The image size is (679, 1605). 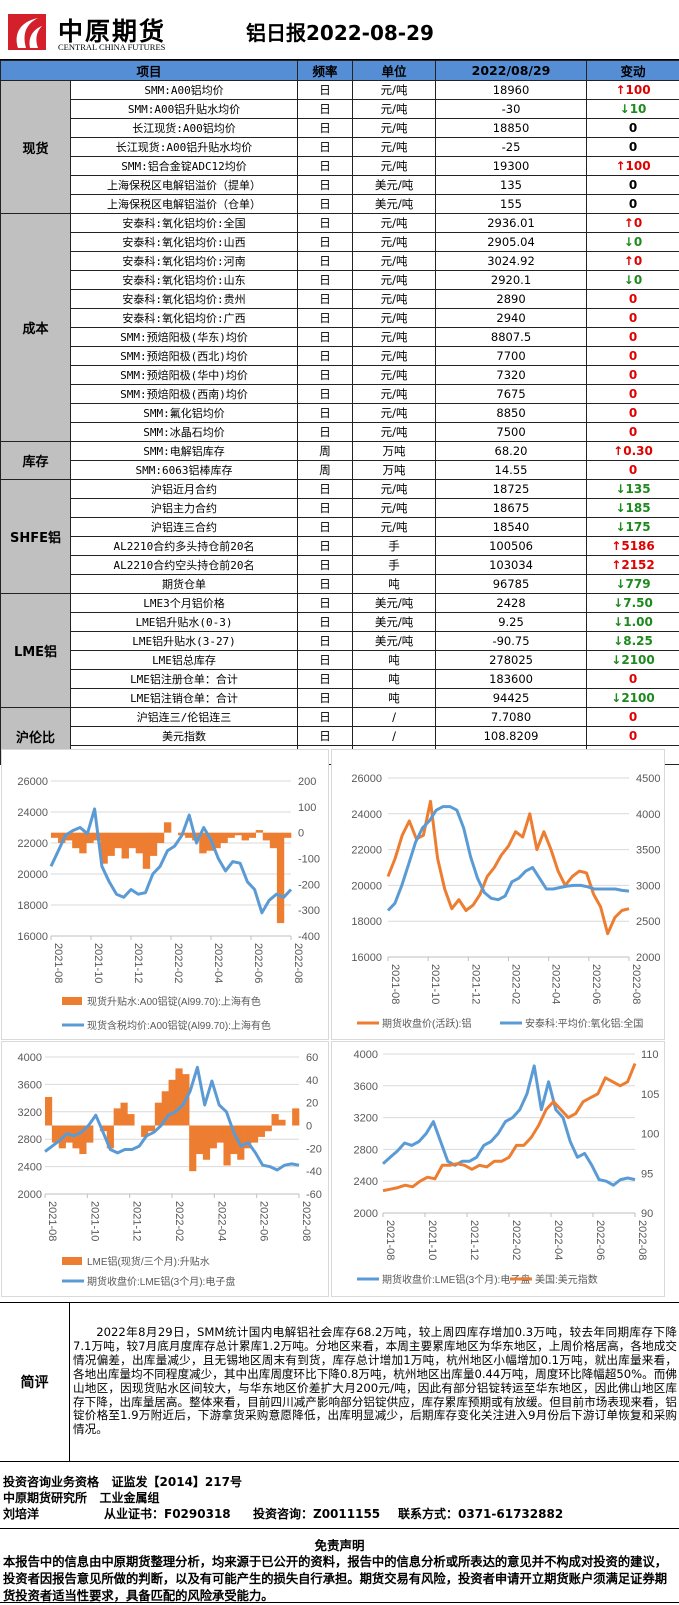 I want to click on value-cell: 18540, so click(x=511, y=527).